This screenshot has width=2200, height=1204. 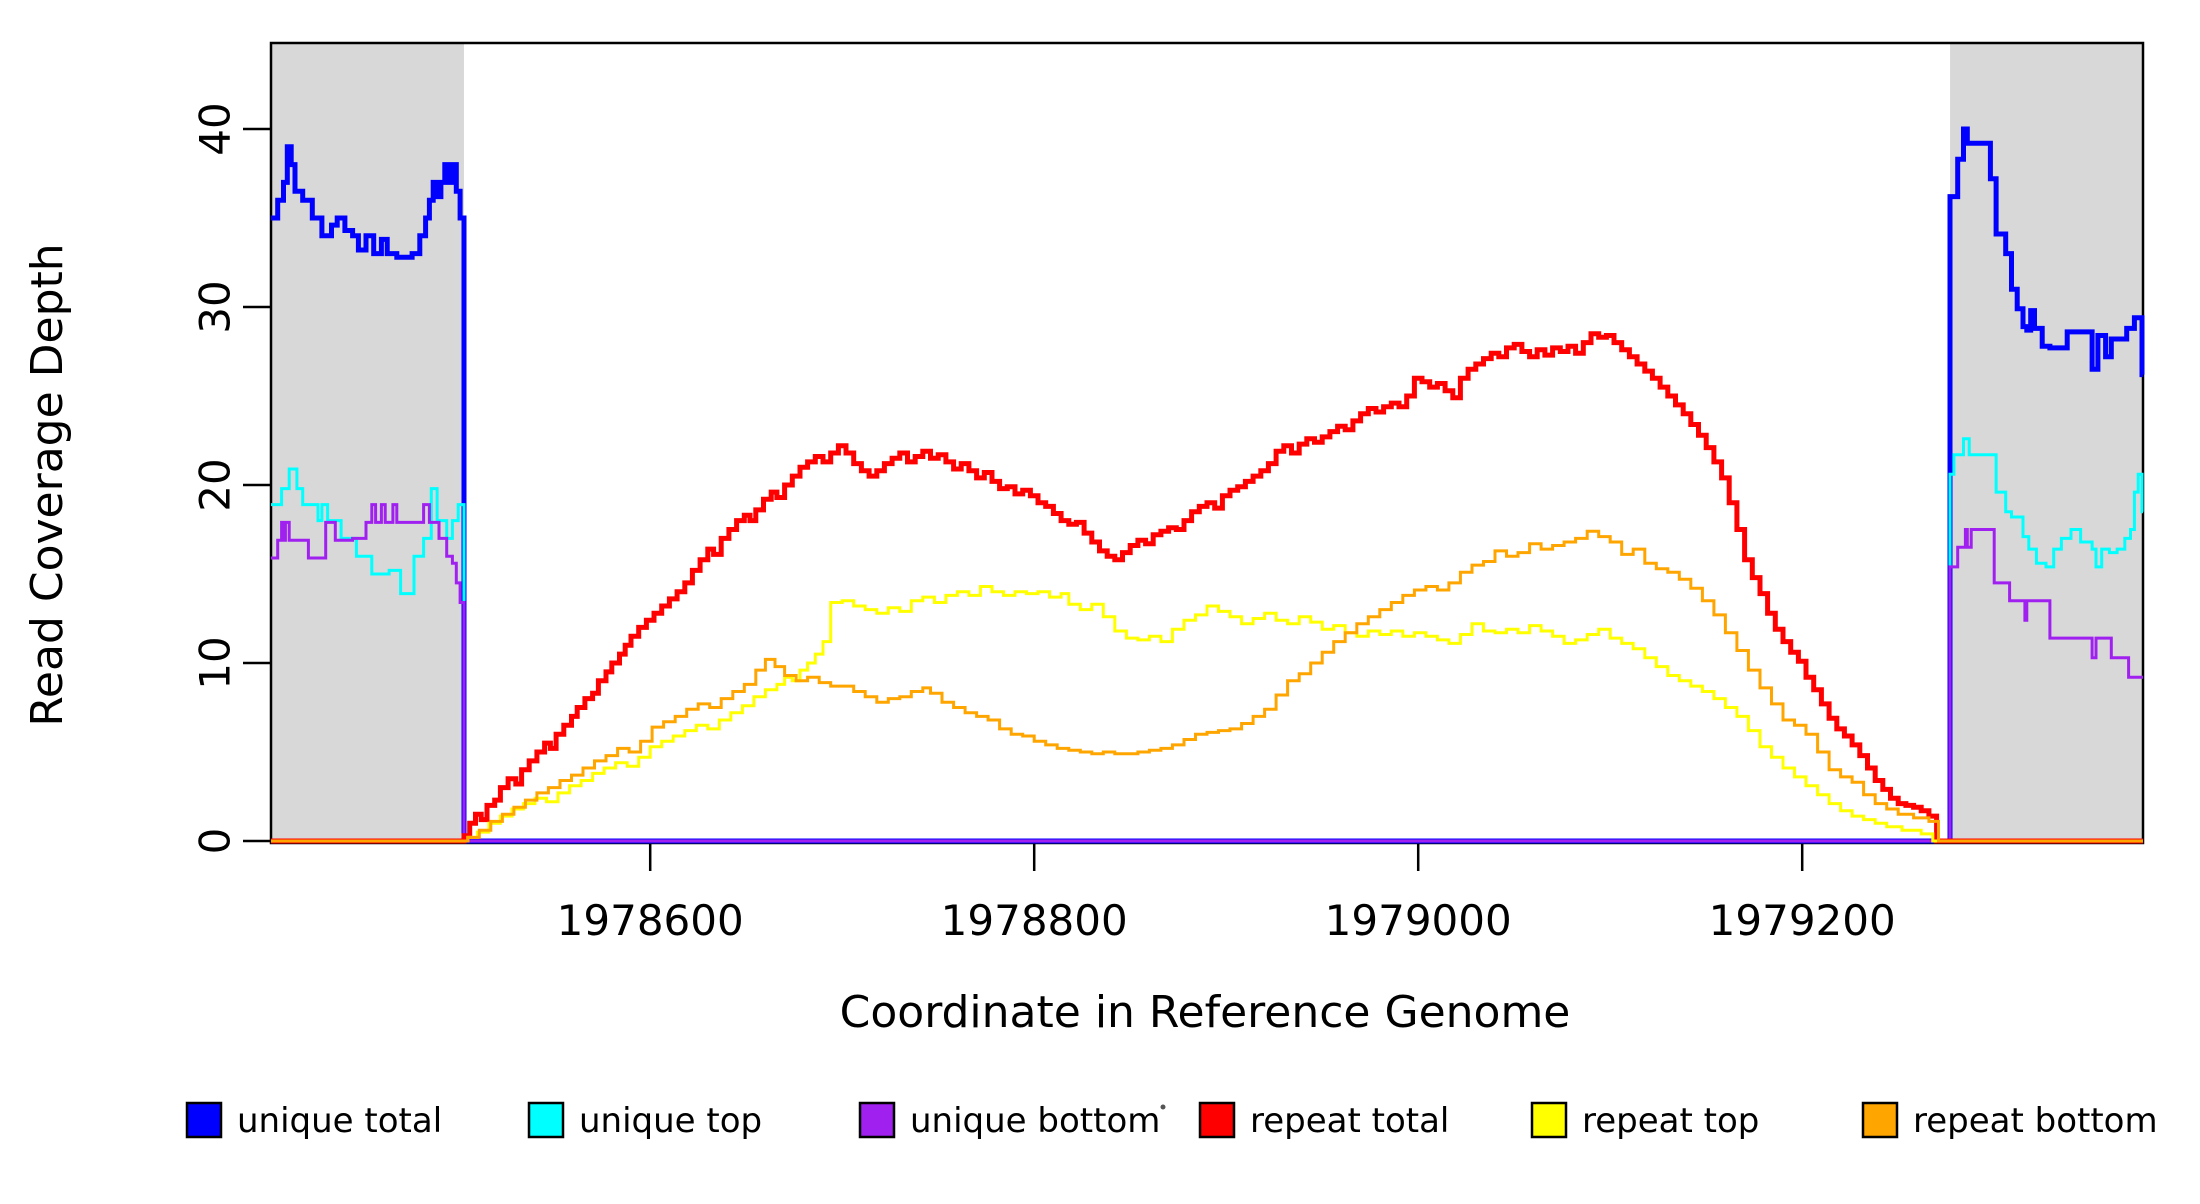 What do you see at coordinates (1549, 1120) in the screenshot?
I see `legend-swatch-repeat-top` at bounding box center [1549, 1120].